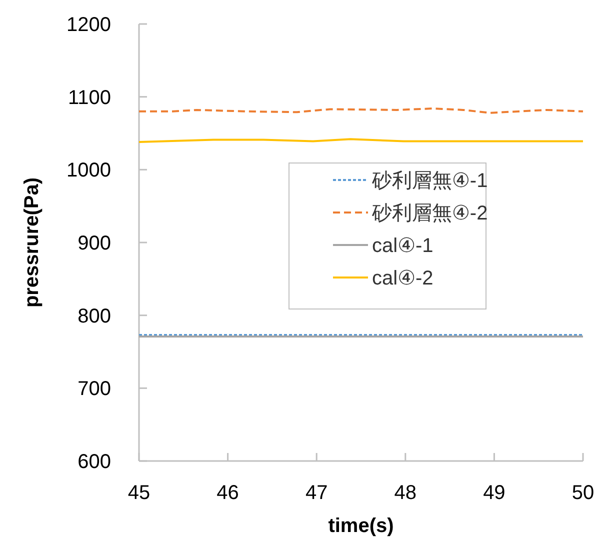  What do you see at coordinates (429, 181) in the screenshot?
I see `legend-label: 砂利層無④-1` at bounding box center [429, 181].